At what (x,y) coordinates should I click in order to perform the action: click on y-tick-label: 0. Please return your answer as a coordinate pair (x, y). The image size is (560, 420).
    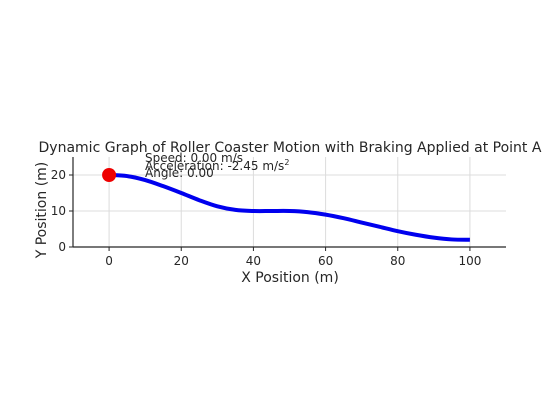
    Looking at the image, I should click on (62, 247).